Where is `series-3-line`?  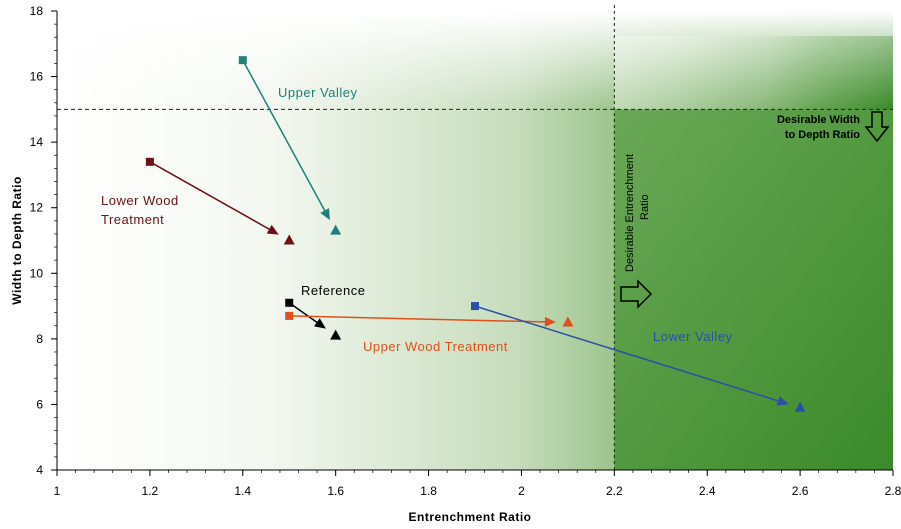 series-3-line is located at coordinates (419, 319).